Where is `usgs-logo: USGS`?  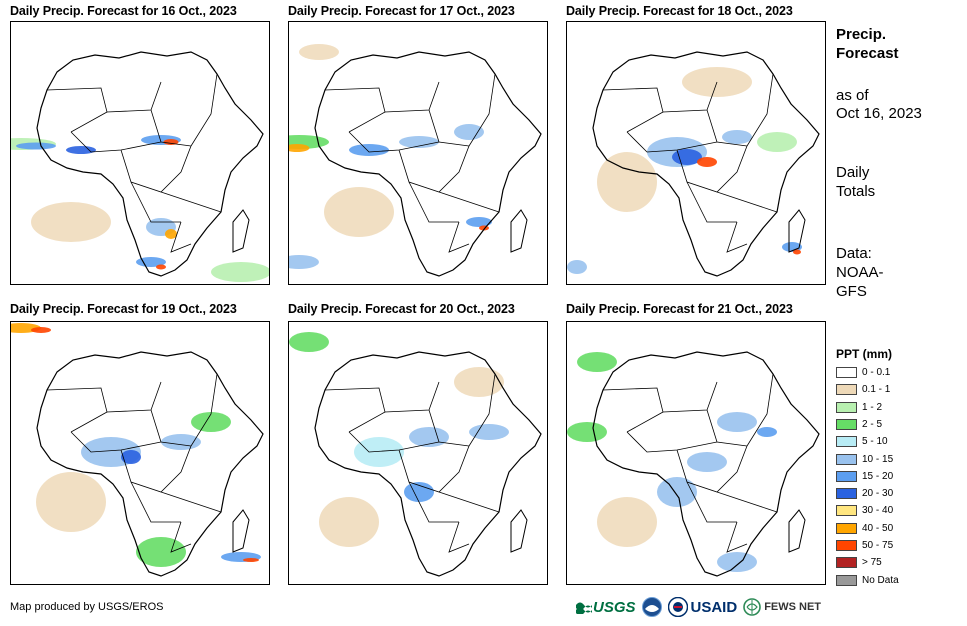 usgs-logo: USGS is located at coordinates (606, 607).